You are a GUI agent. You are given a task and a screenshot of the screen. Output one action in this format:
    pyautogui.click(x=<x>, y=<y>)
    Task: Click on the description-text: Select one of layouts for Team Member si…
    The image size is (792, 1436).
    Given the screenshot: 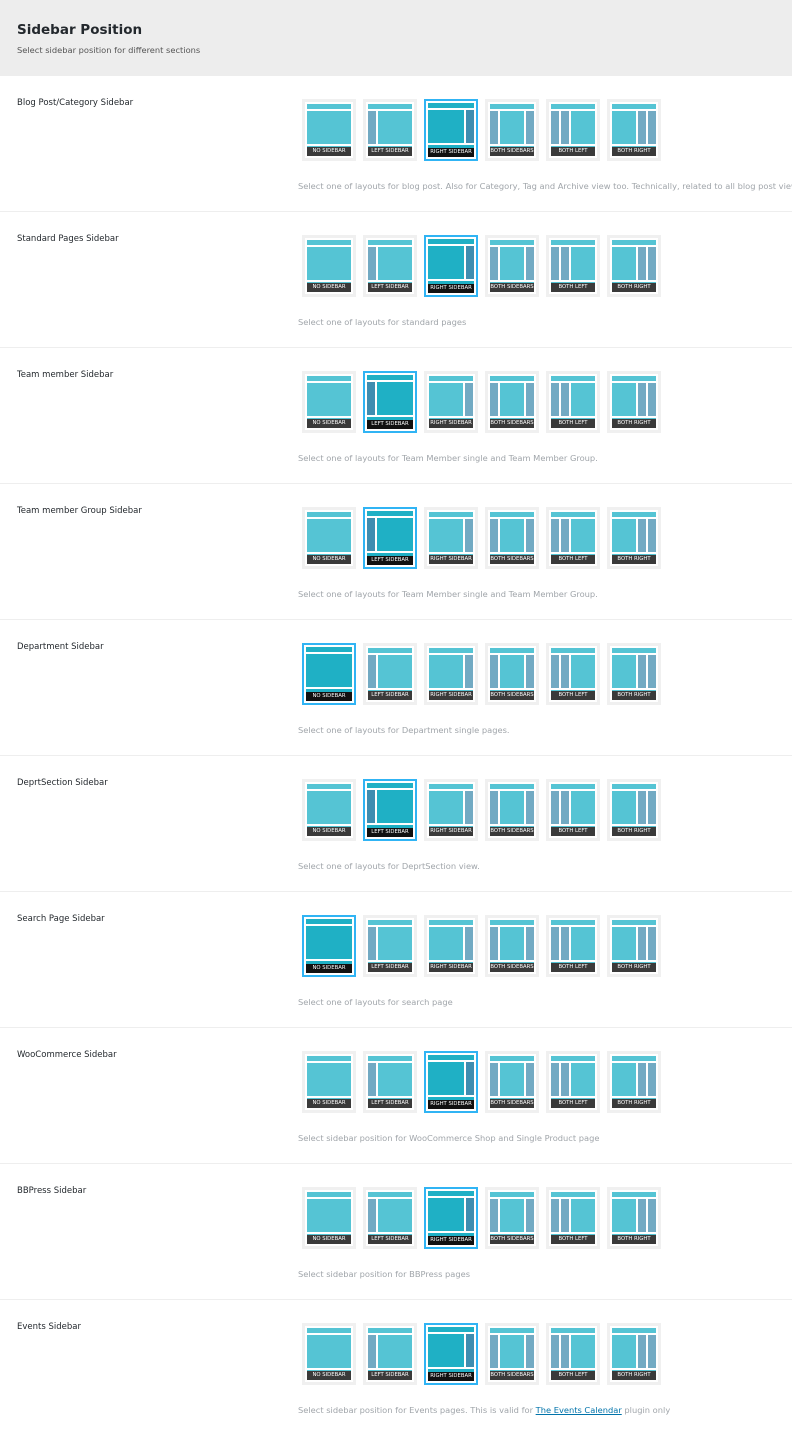 What is the action you would take?
    pyautogui.click(x=448, y=458)
    